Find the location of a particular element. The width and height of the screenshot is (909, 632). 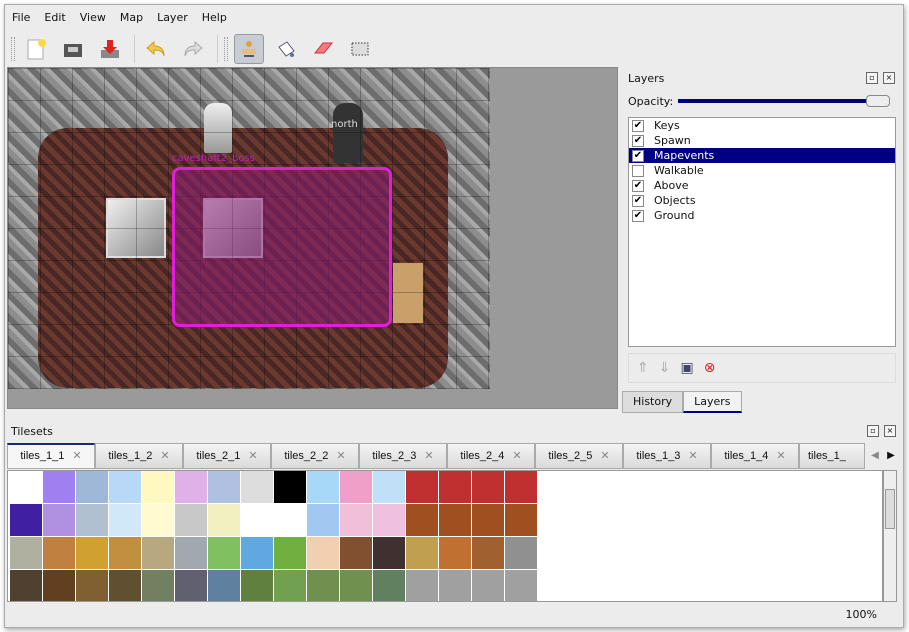

bucket-fill-icon is located at coordinates (286, 49).